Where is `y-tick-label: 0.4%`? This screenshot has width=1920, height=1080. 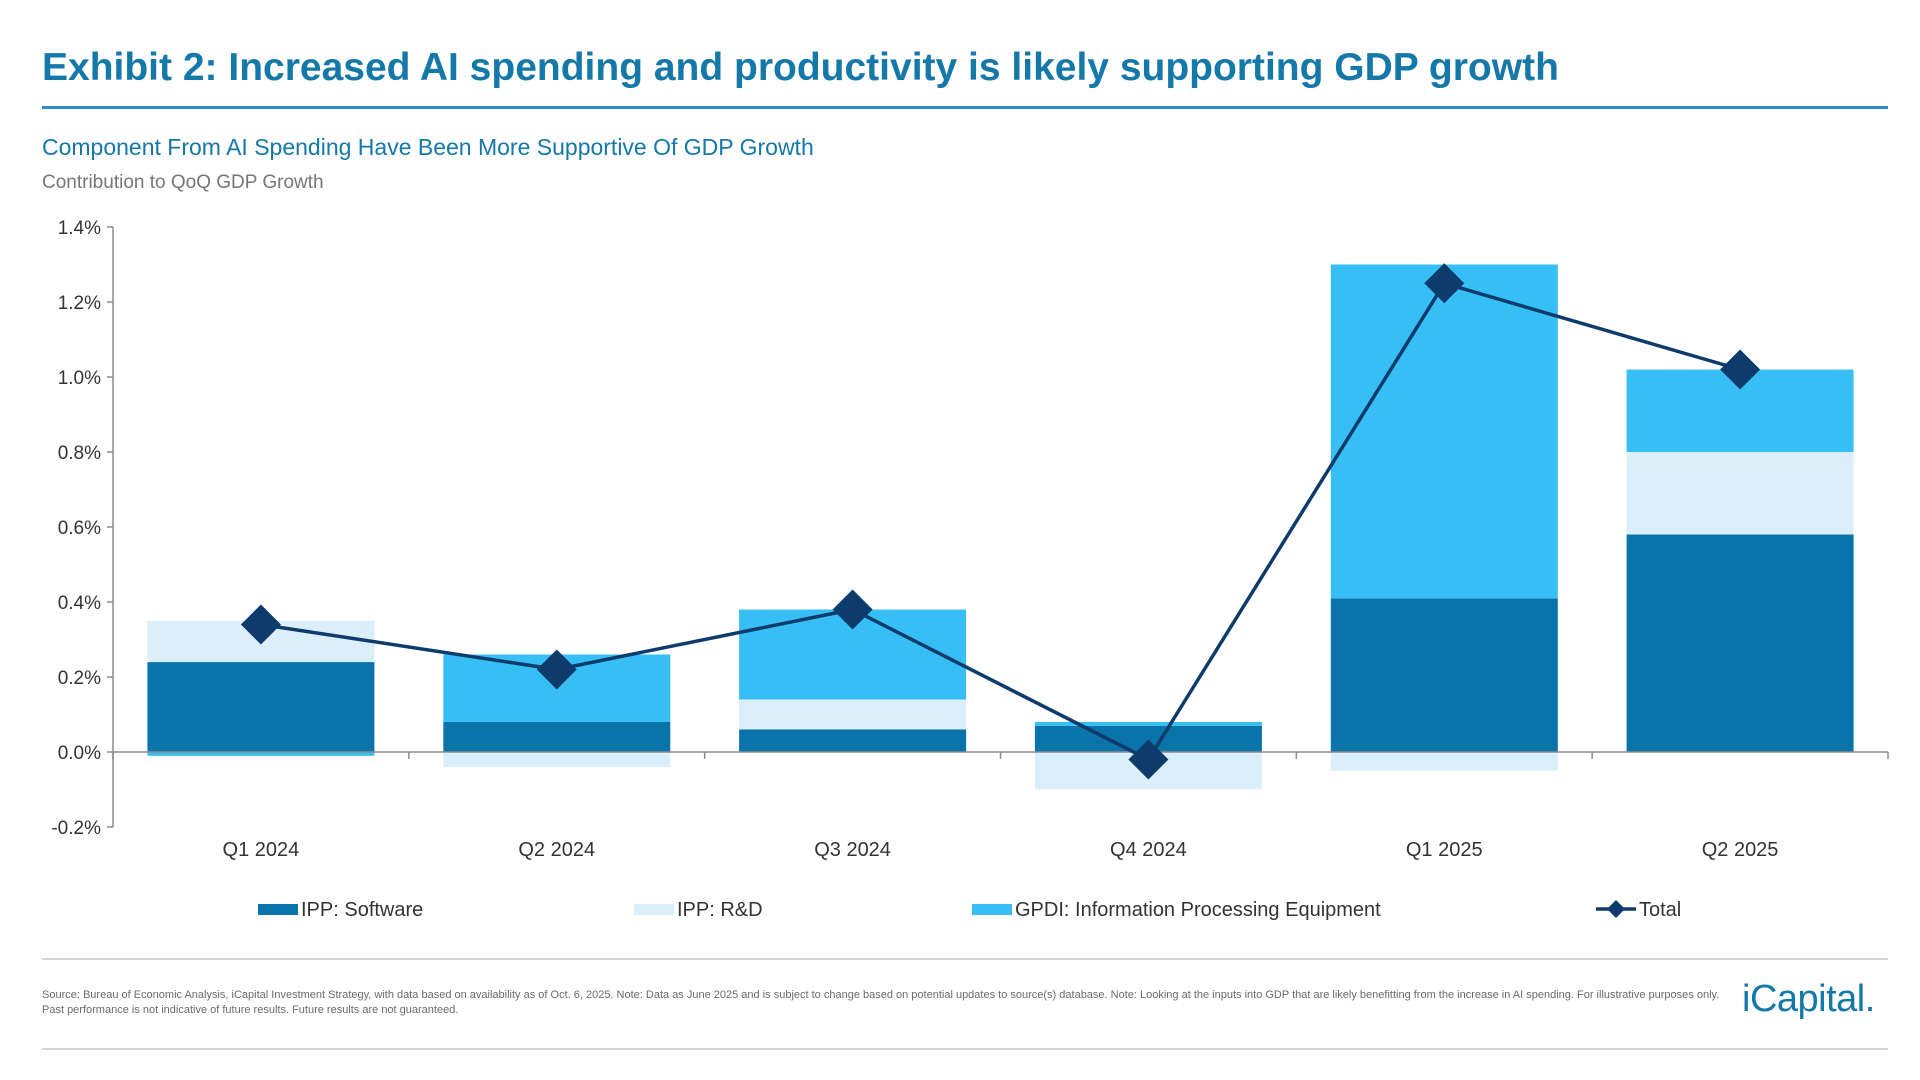
y-tick-label: 0.4% is located at coordinates (79, 603).